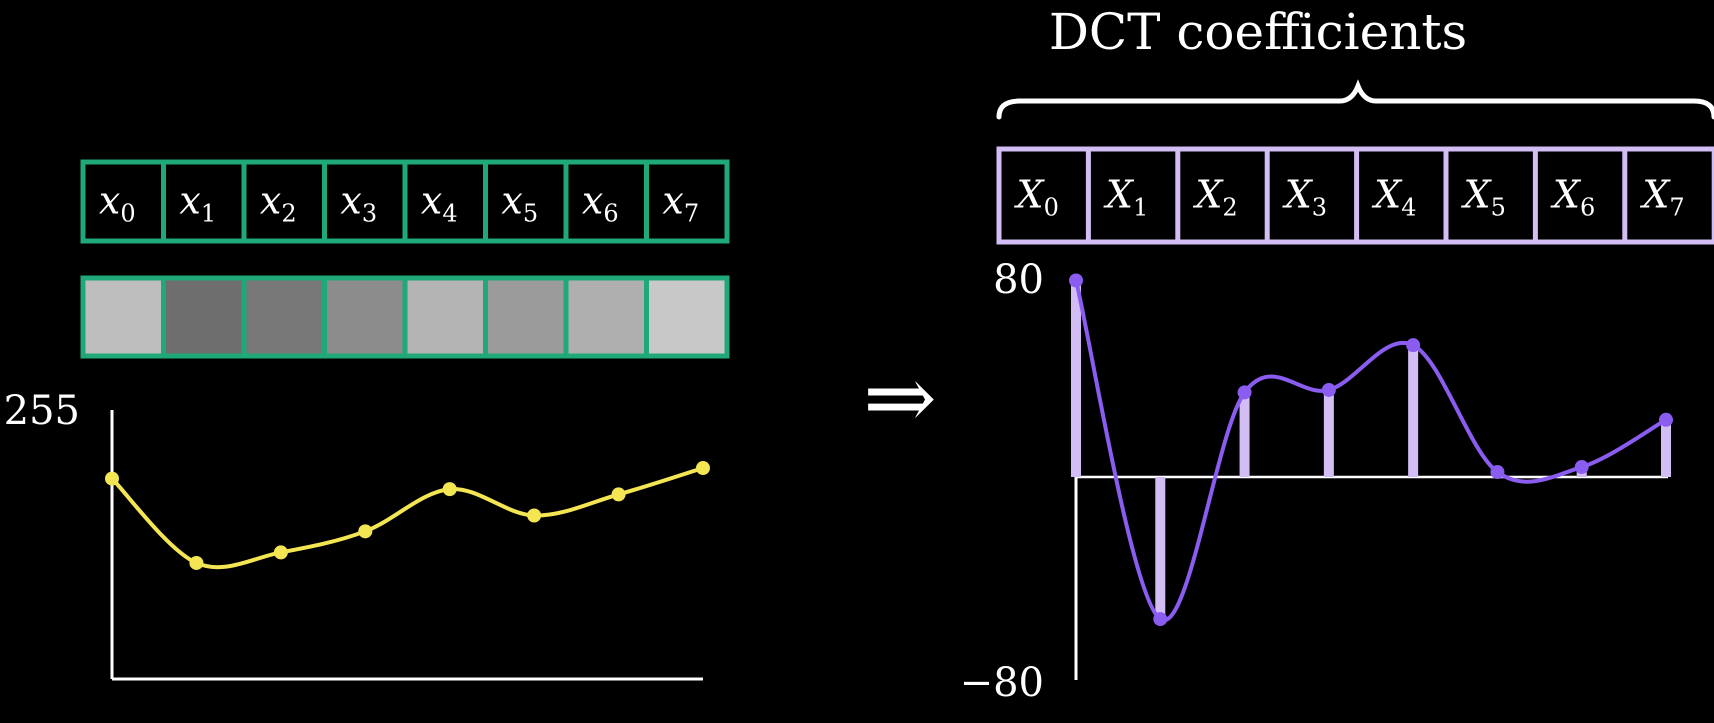 Image resolution: width=1714 pixels, height=723 pixels. What do you see at coordinates (42, 411) in the screenshot?
I see `signal-y-max-label: 255` at bounding box center [42, 411].